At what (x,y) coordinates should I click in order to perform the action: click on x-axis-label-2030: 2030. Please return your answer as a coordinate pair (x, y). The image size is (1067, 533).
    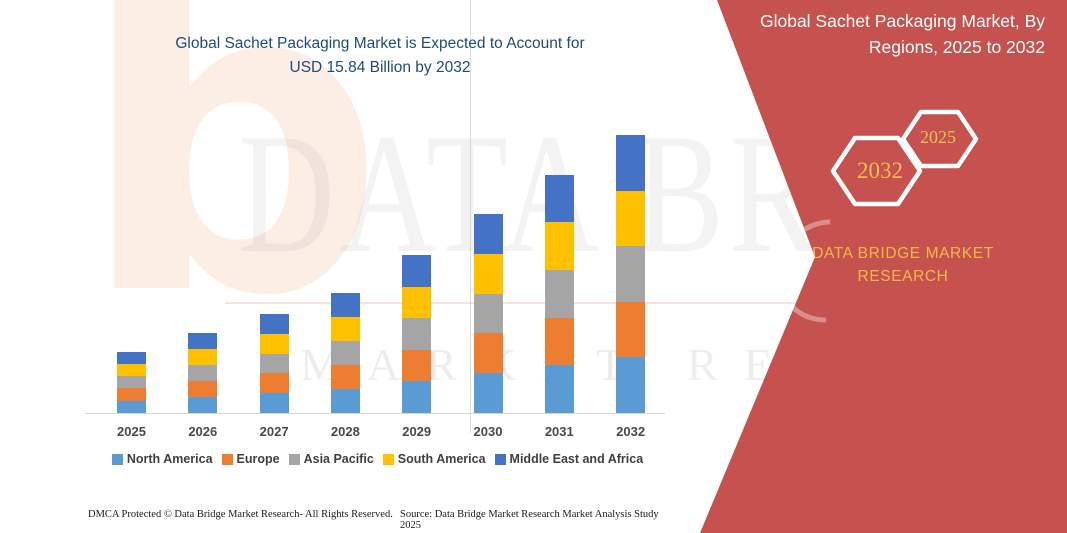
    Looking at the image, I should click on (488, 431).